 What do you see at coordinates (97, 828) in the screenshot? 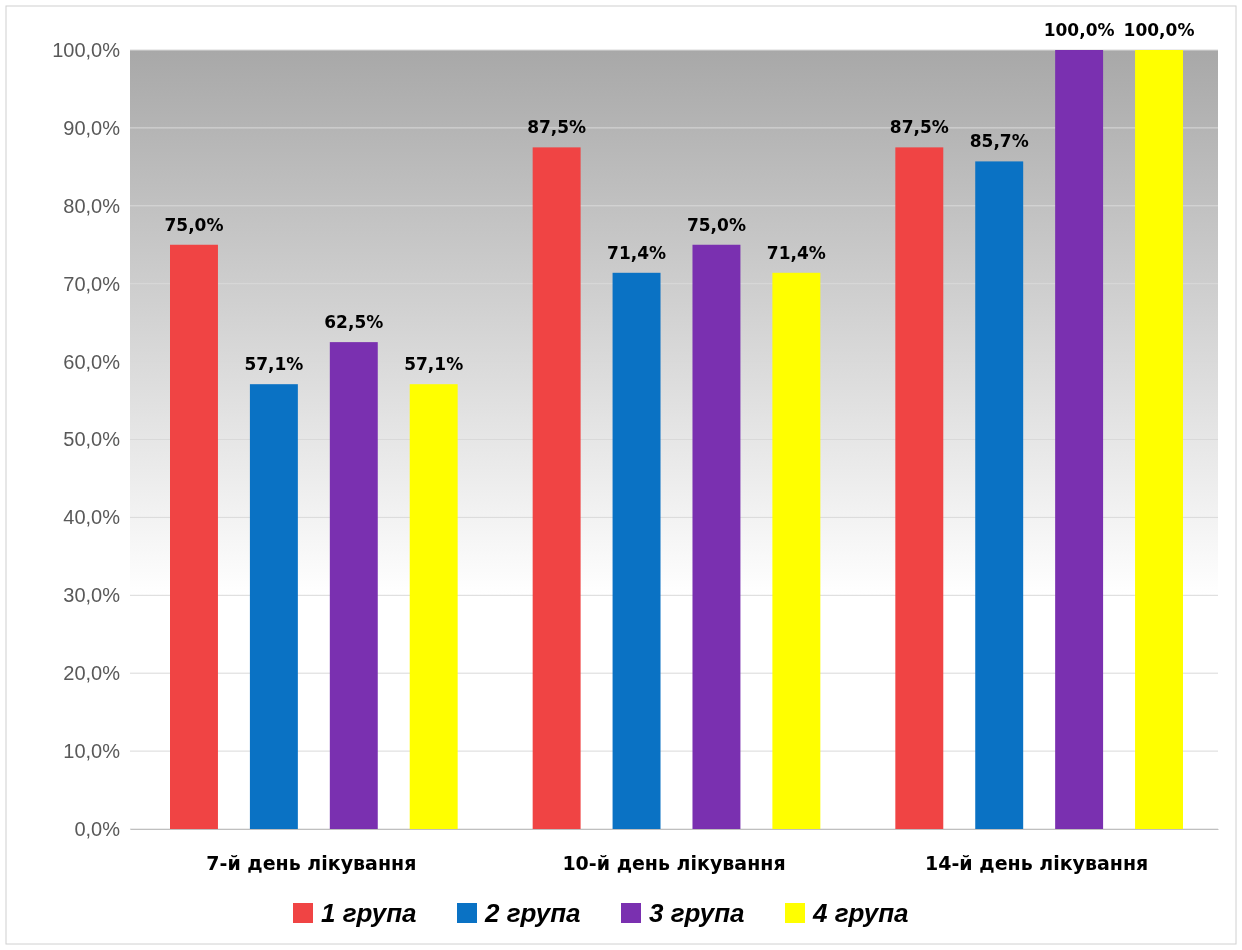
I see `y-tick-label: 0,0%` at bounding box center [97, 828].